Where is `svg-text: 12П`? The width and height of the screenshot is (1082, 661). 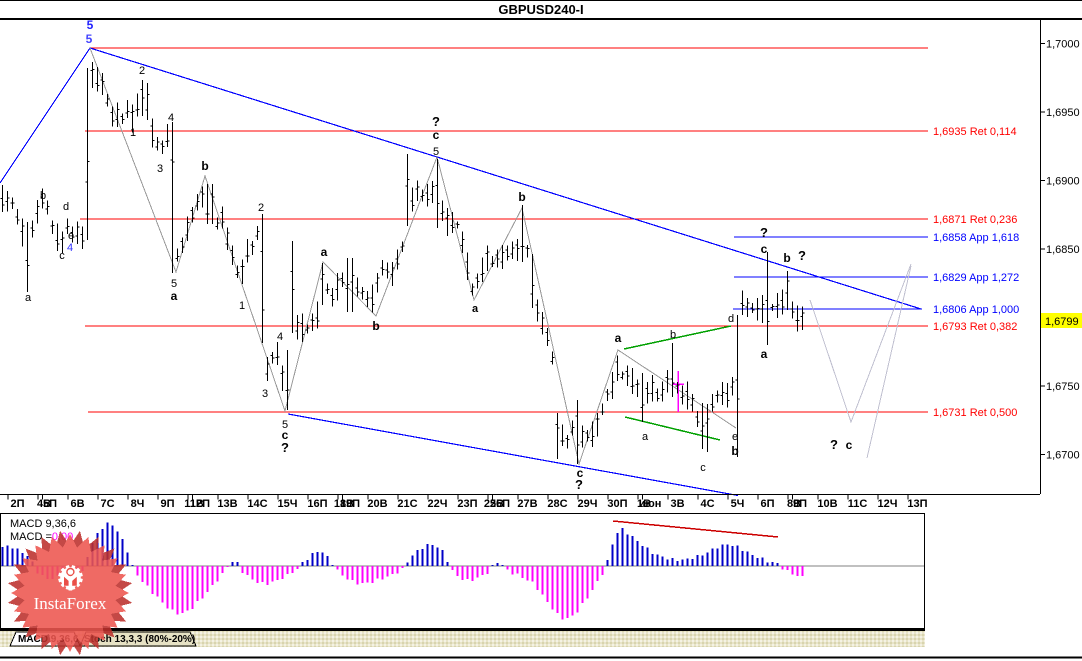
svg-text: 12П is located at coordinates (200, 504).